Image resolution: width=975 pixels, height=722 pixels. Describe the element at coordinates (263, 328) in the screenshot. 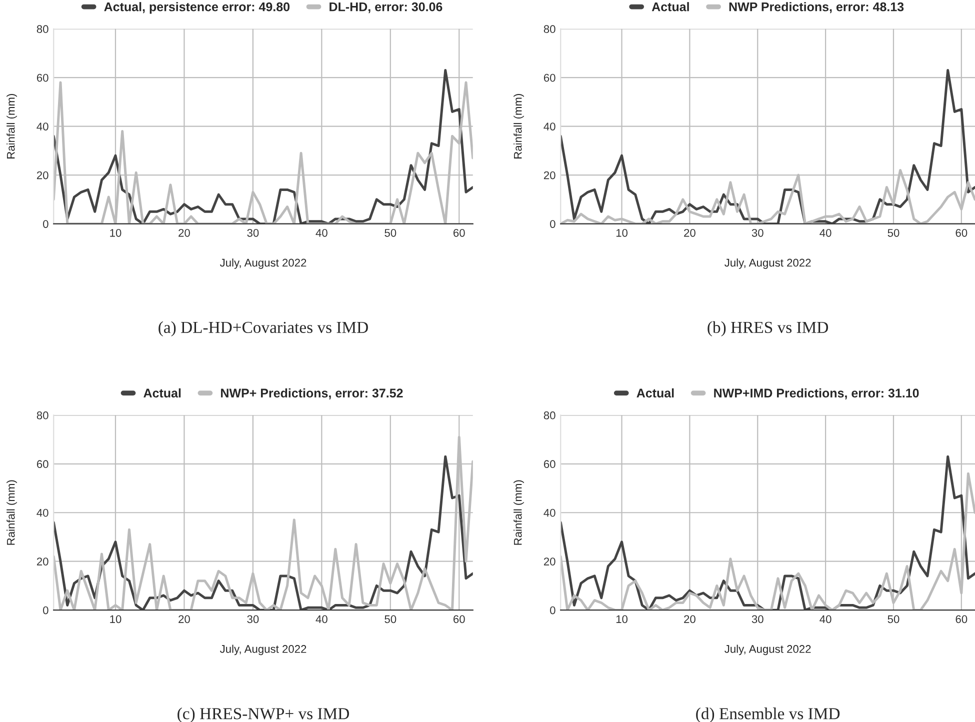

I see `text: (a) DL-HD+Covariates vs IMD` at that location.